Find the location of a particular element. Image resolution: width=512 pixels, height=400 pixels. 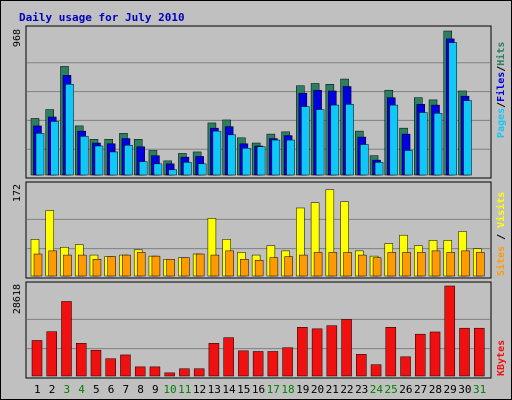

x-tick-day-31: 31 is located at coordinates (479, 389).